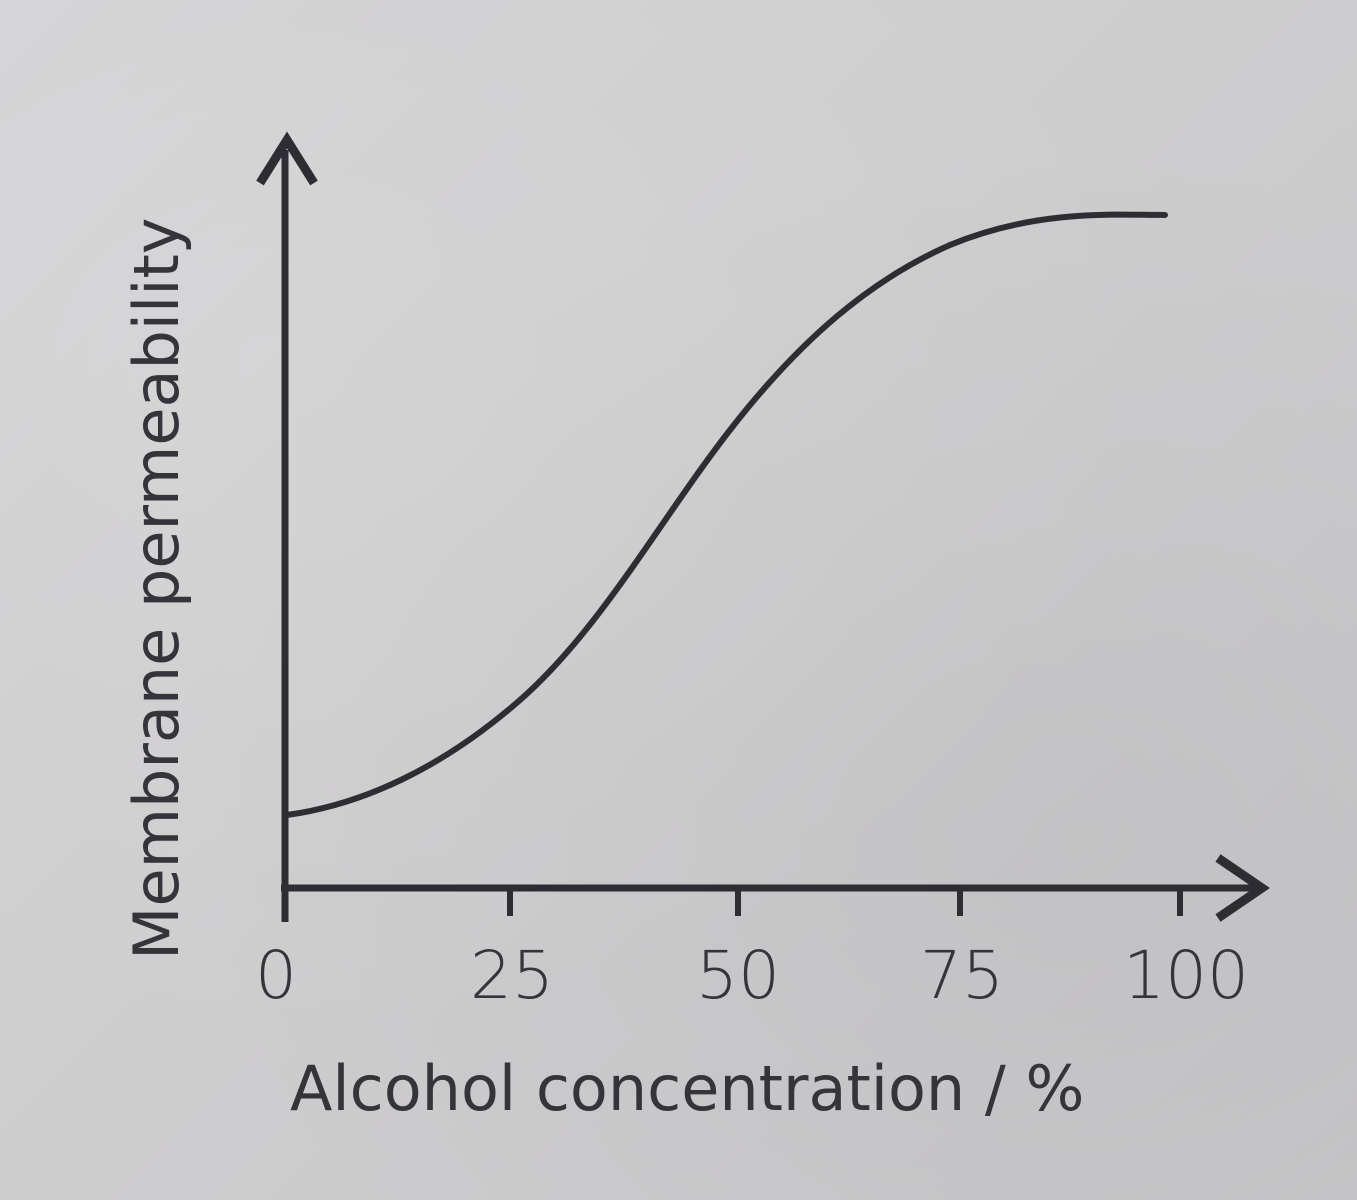 This screenshot has height=1200, width=1357. What do you see at coordinates (738, 975) in the screenshot?
I see `x-tick-label: 50` at bounding box center [738, 975].